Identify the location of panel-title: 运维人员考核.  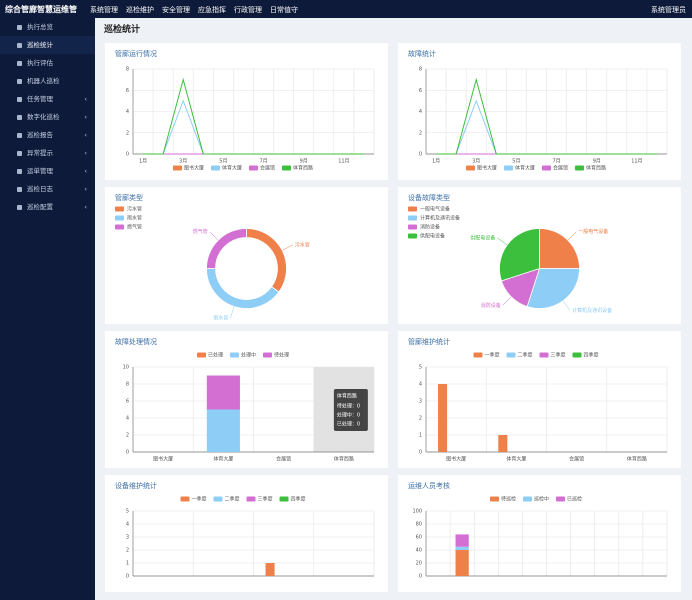
(429, 486).